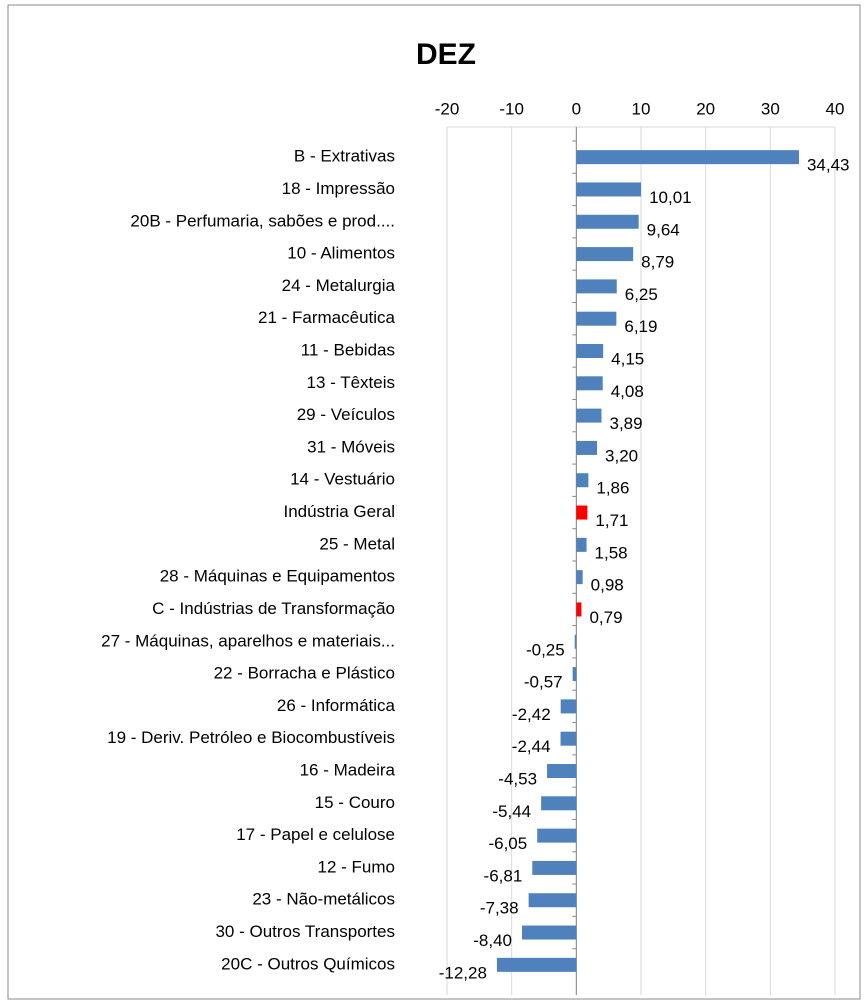 This screenshot has width=867, height=1004. I want to click on value-label: -2,42, so click(531, 714).